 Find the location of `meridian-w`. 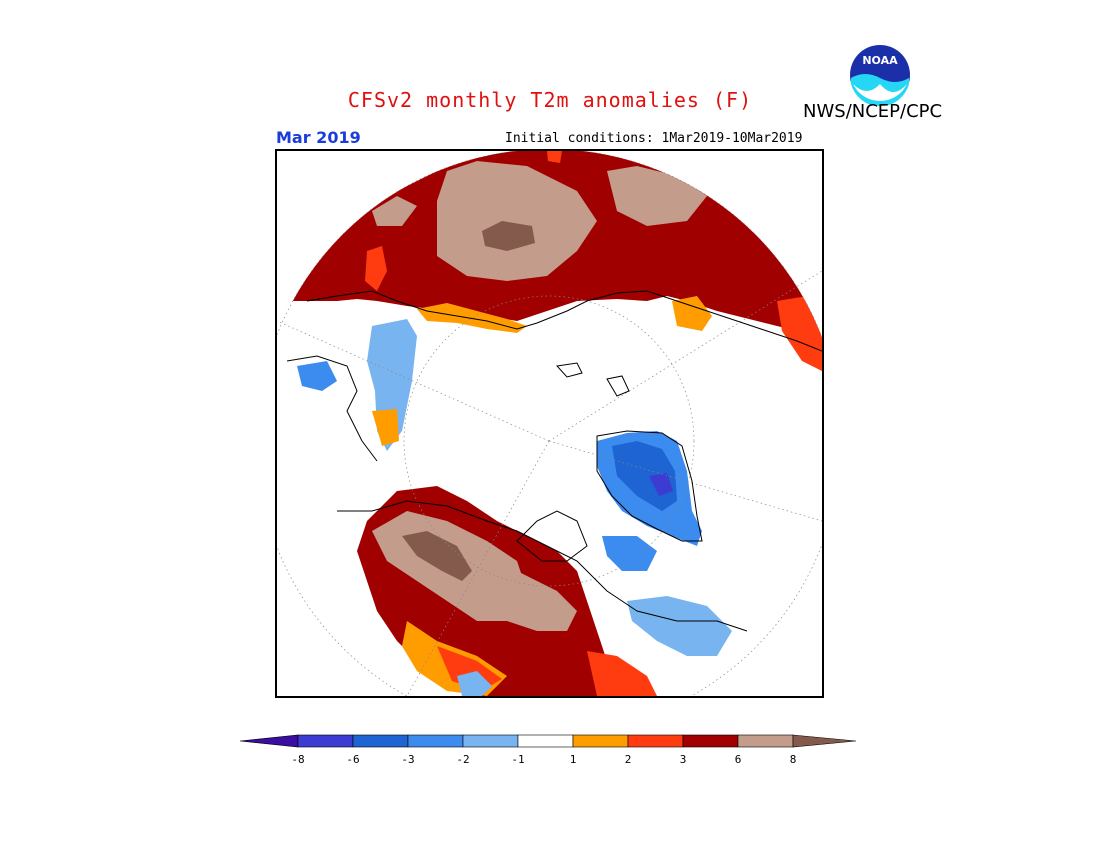

meridian-w is located at coordinates (413, 381).